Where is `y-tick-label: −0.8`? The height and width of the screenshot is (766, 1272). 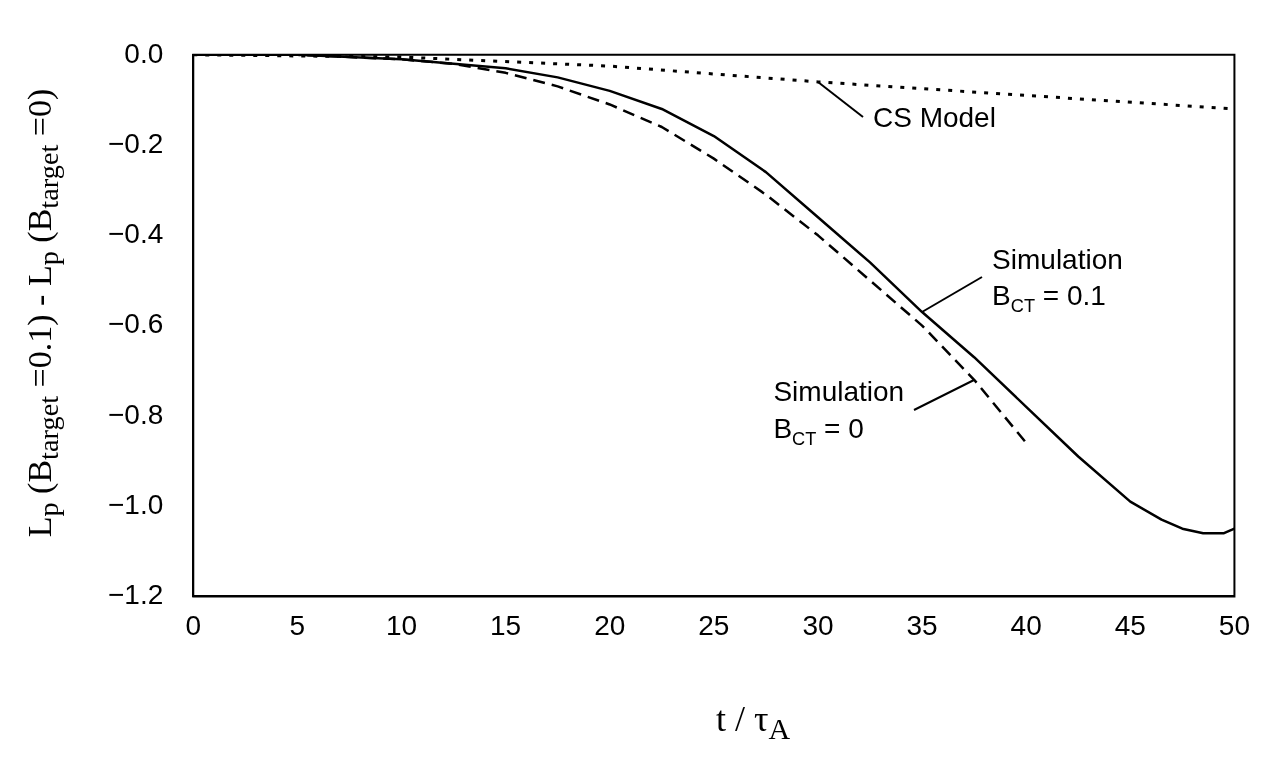 y-tick-label: −0.8 is located at coordinates (135, 414).